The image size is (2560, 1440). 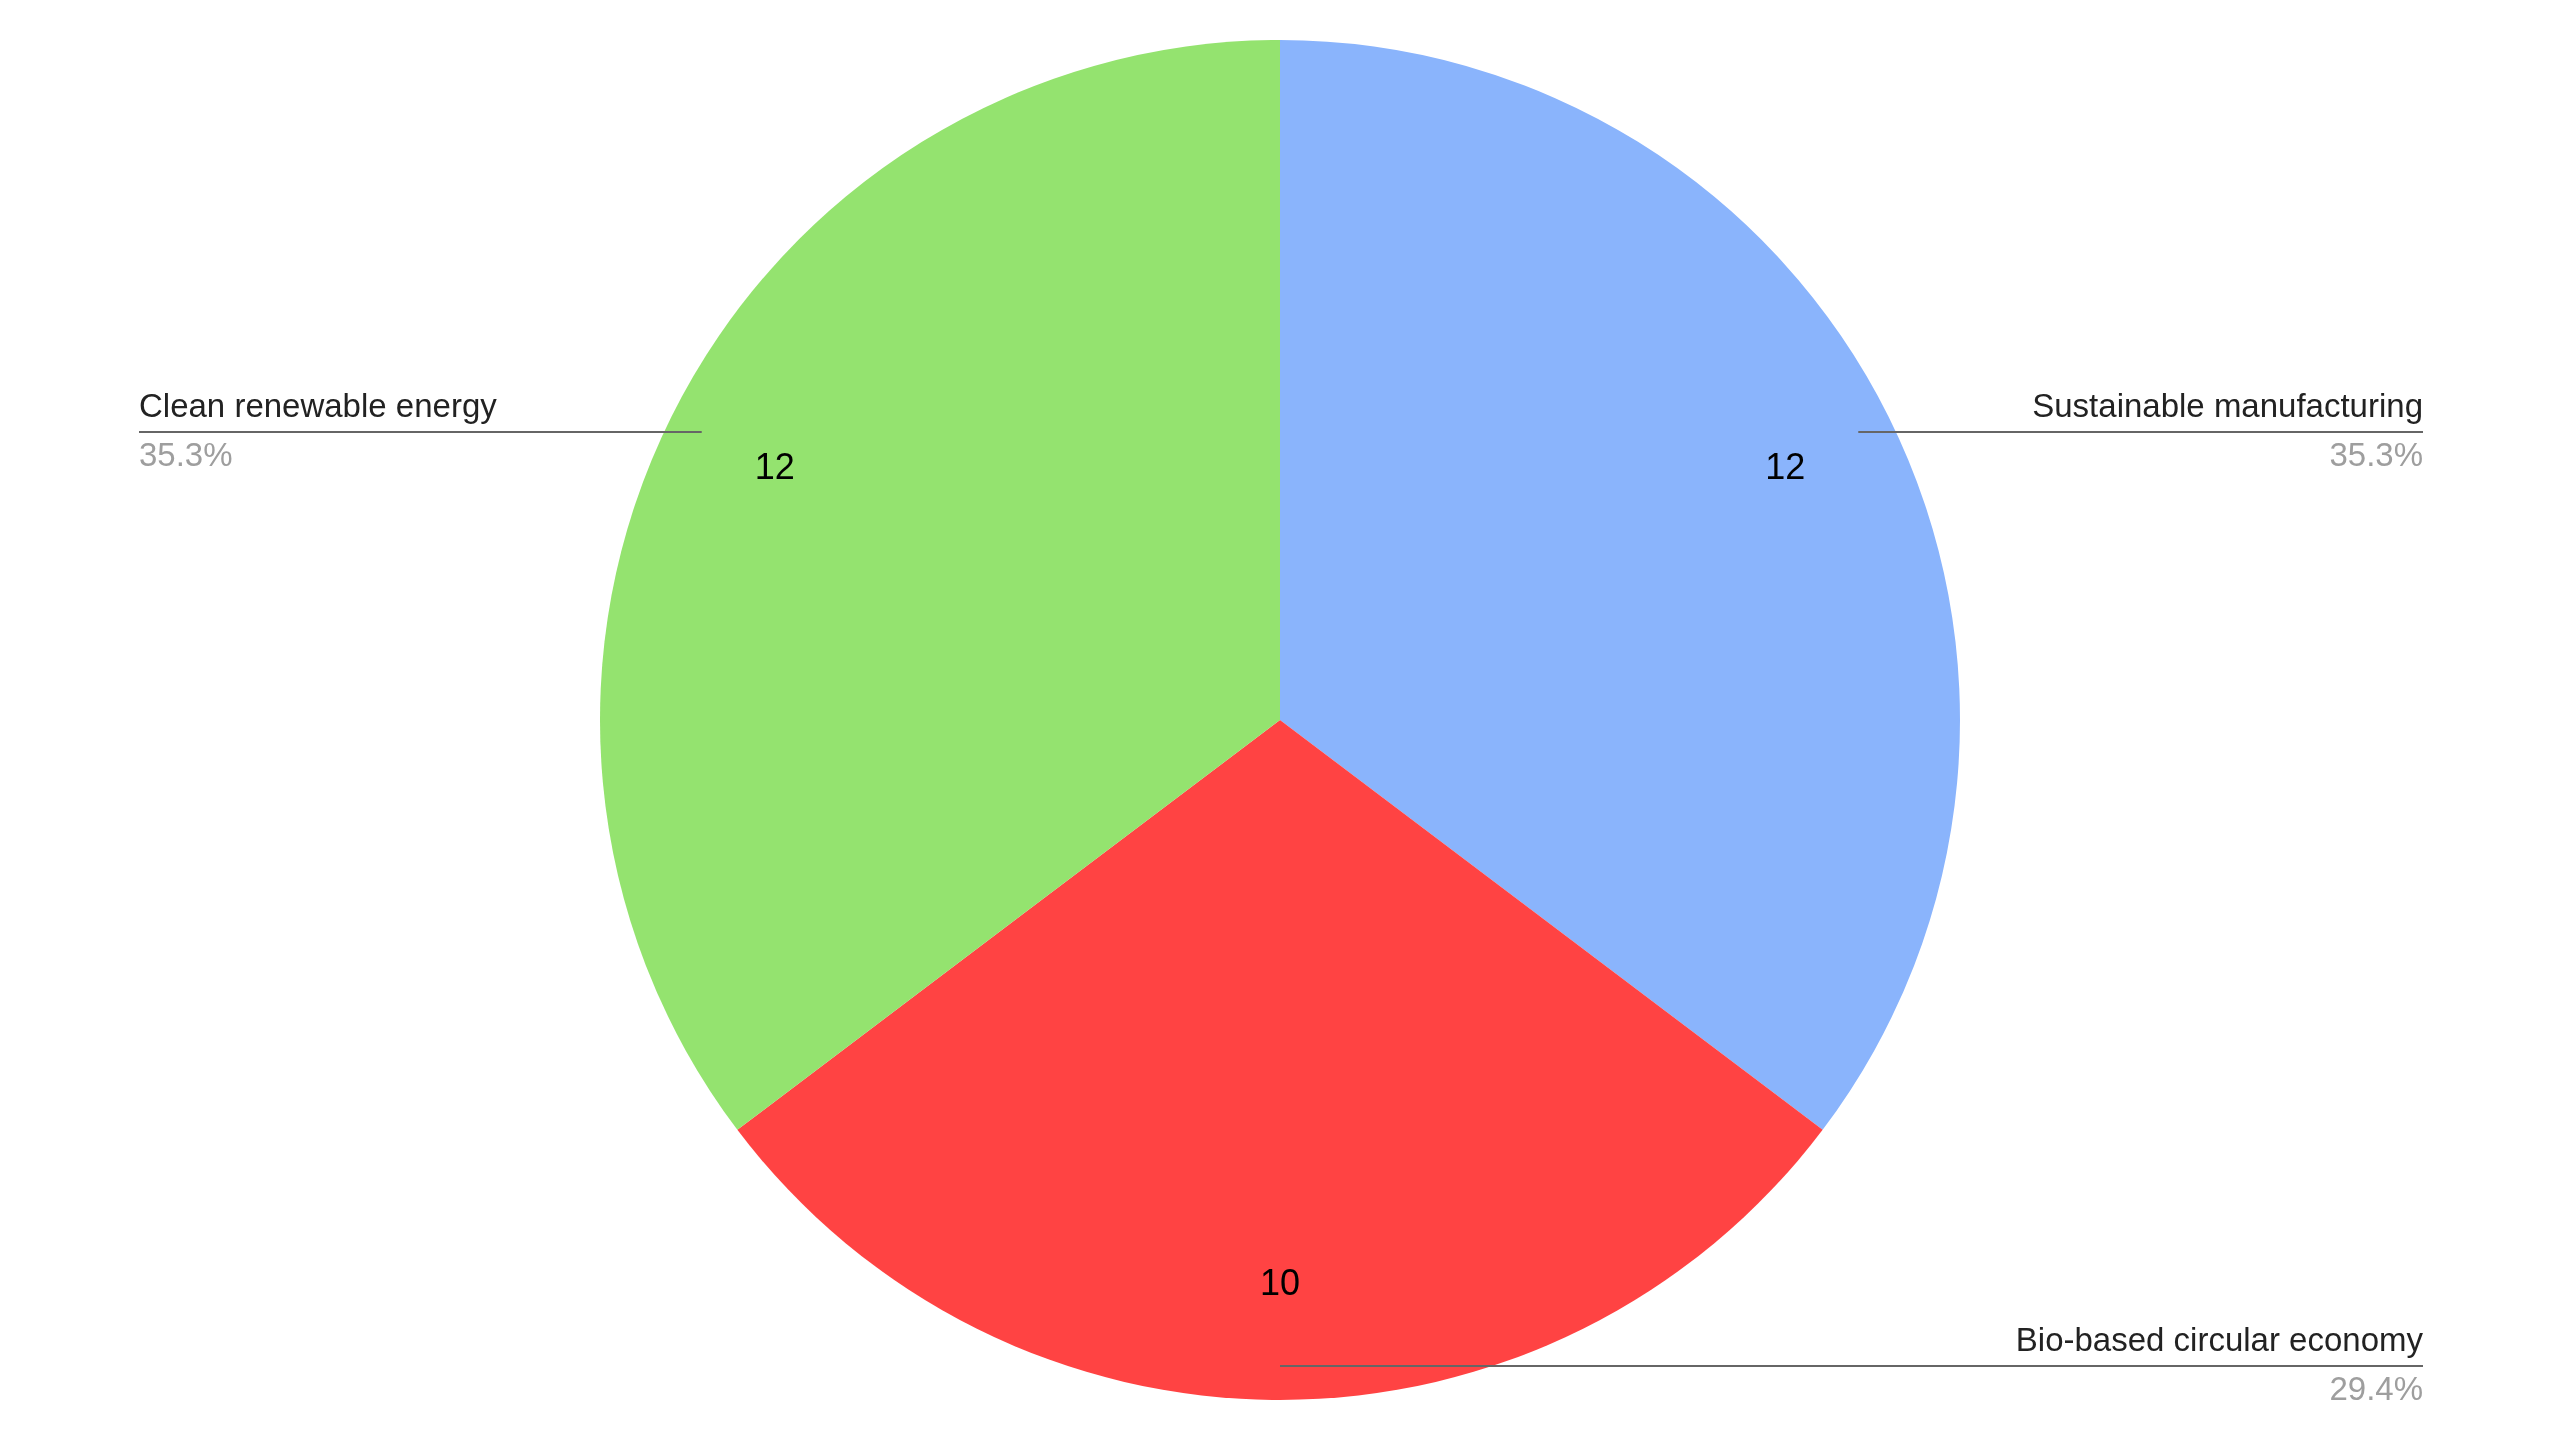 I want to click on data-label: 10, so click(x=1280, y=1283).